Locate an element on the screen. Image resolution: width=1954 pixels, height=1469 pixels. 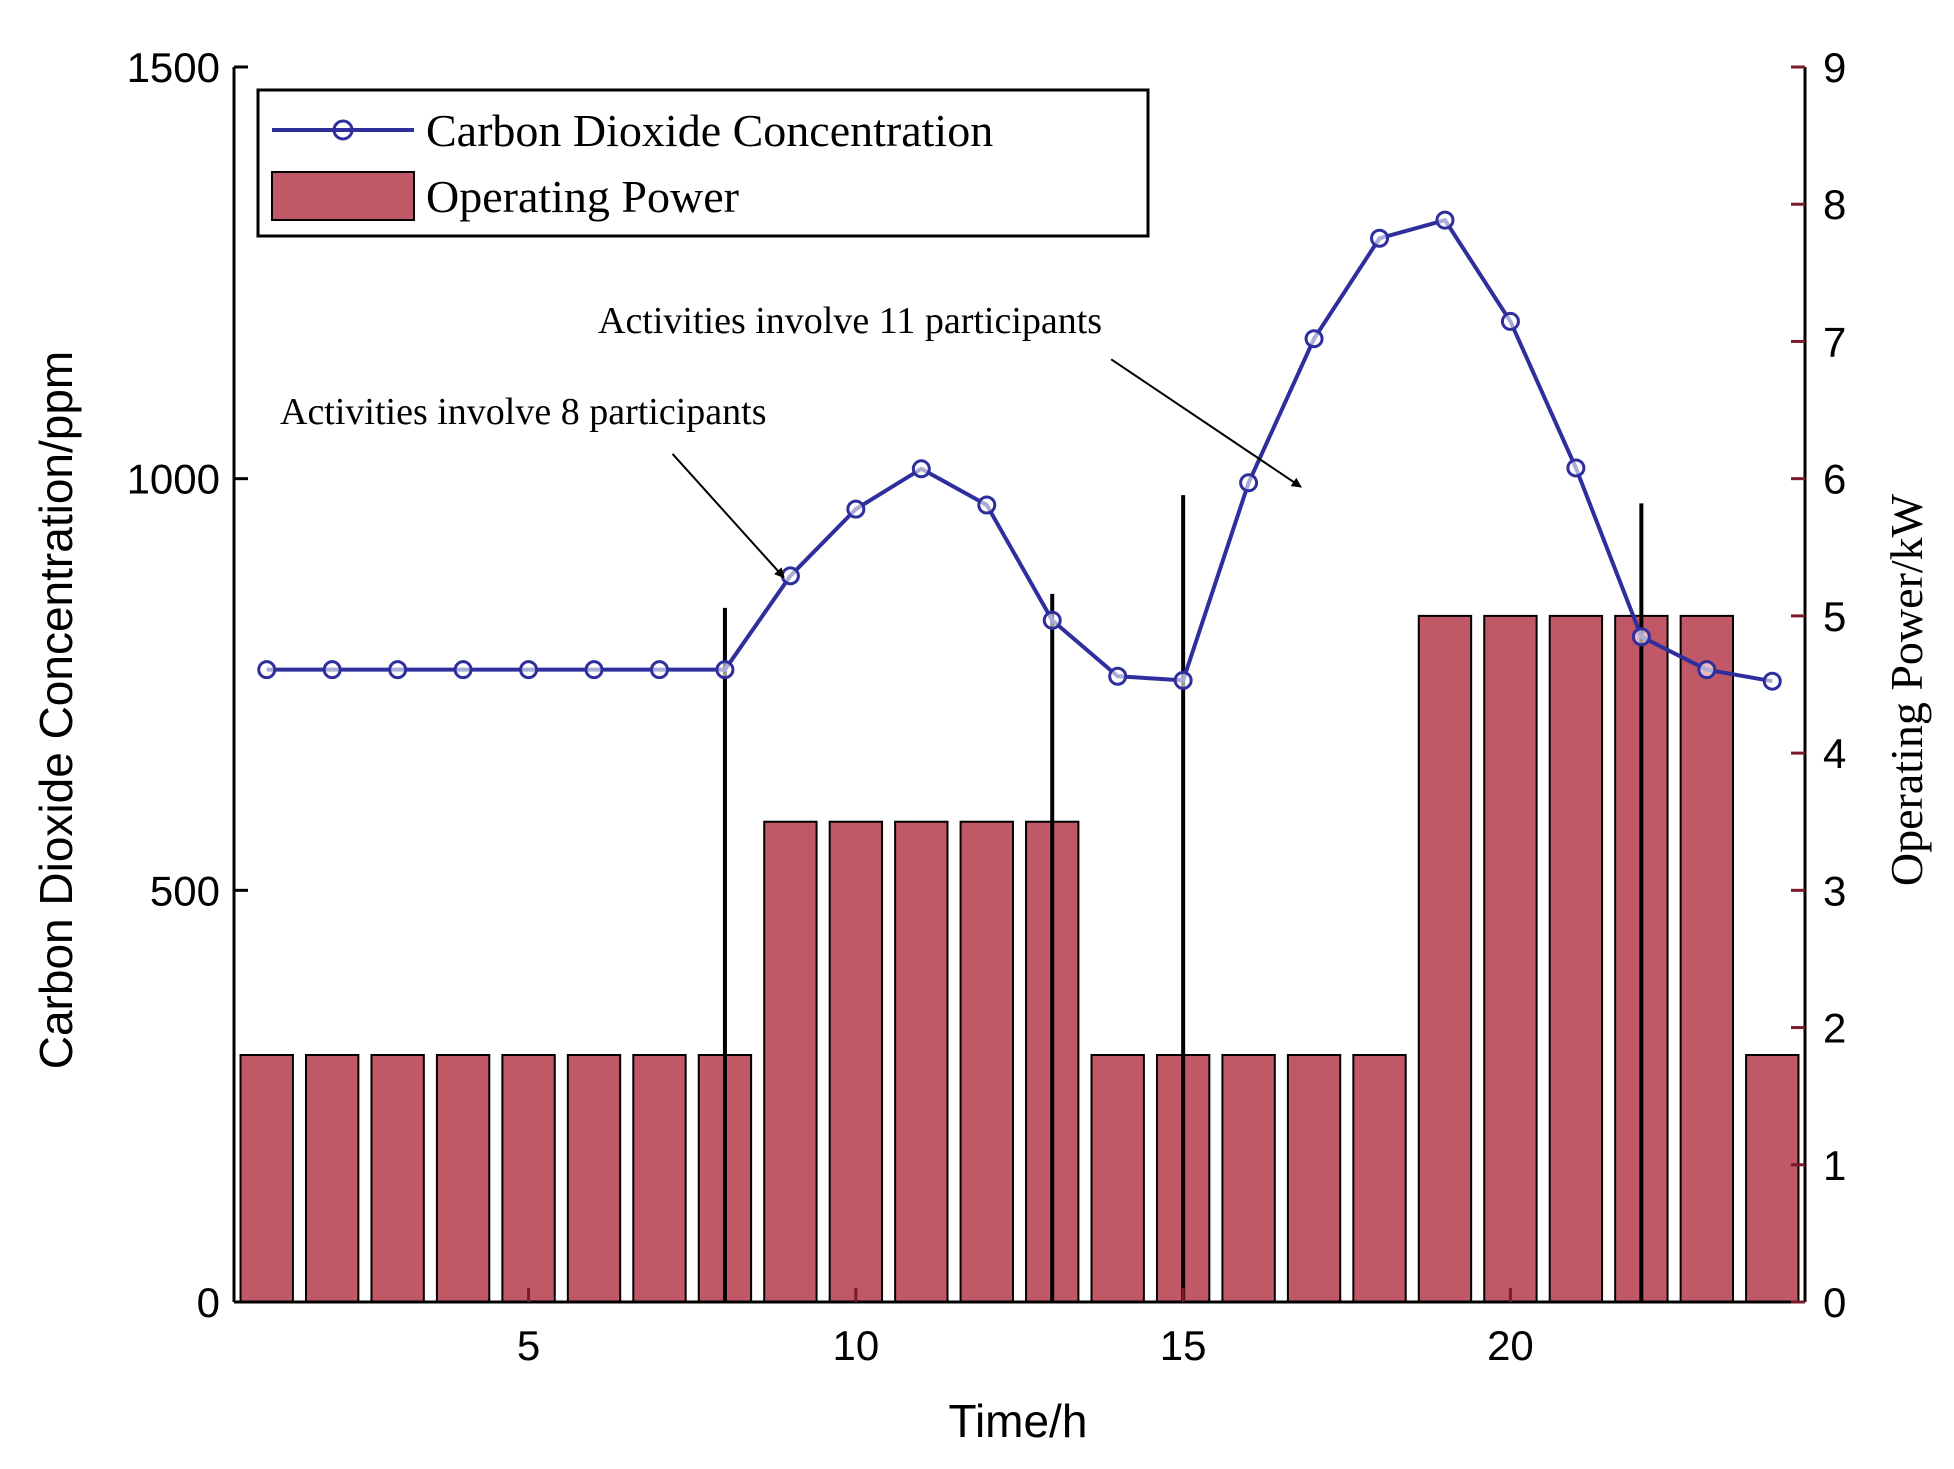
y-right-tick-label: 4 is located at coordinates (1834, 753).